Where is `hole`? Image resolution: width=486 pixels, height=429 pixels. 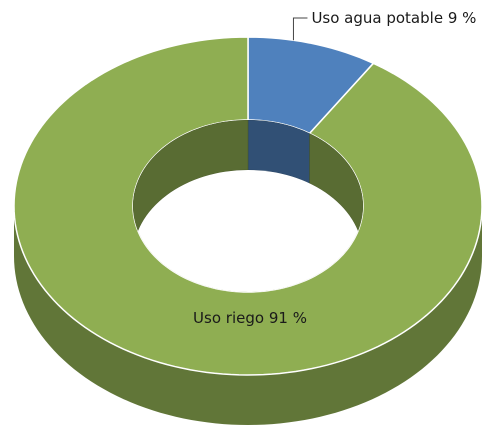 hole is located at coordinates (248, 231).